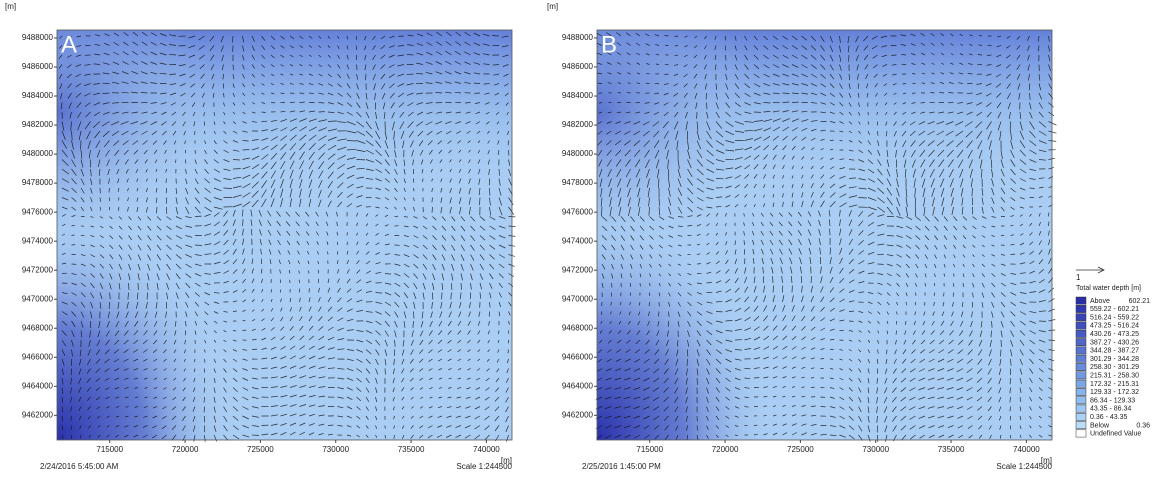 This screenshot has height=482, width=1153. I want to click on legend-label: Below, so click(1100, 425).